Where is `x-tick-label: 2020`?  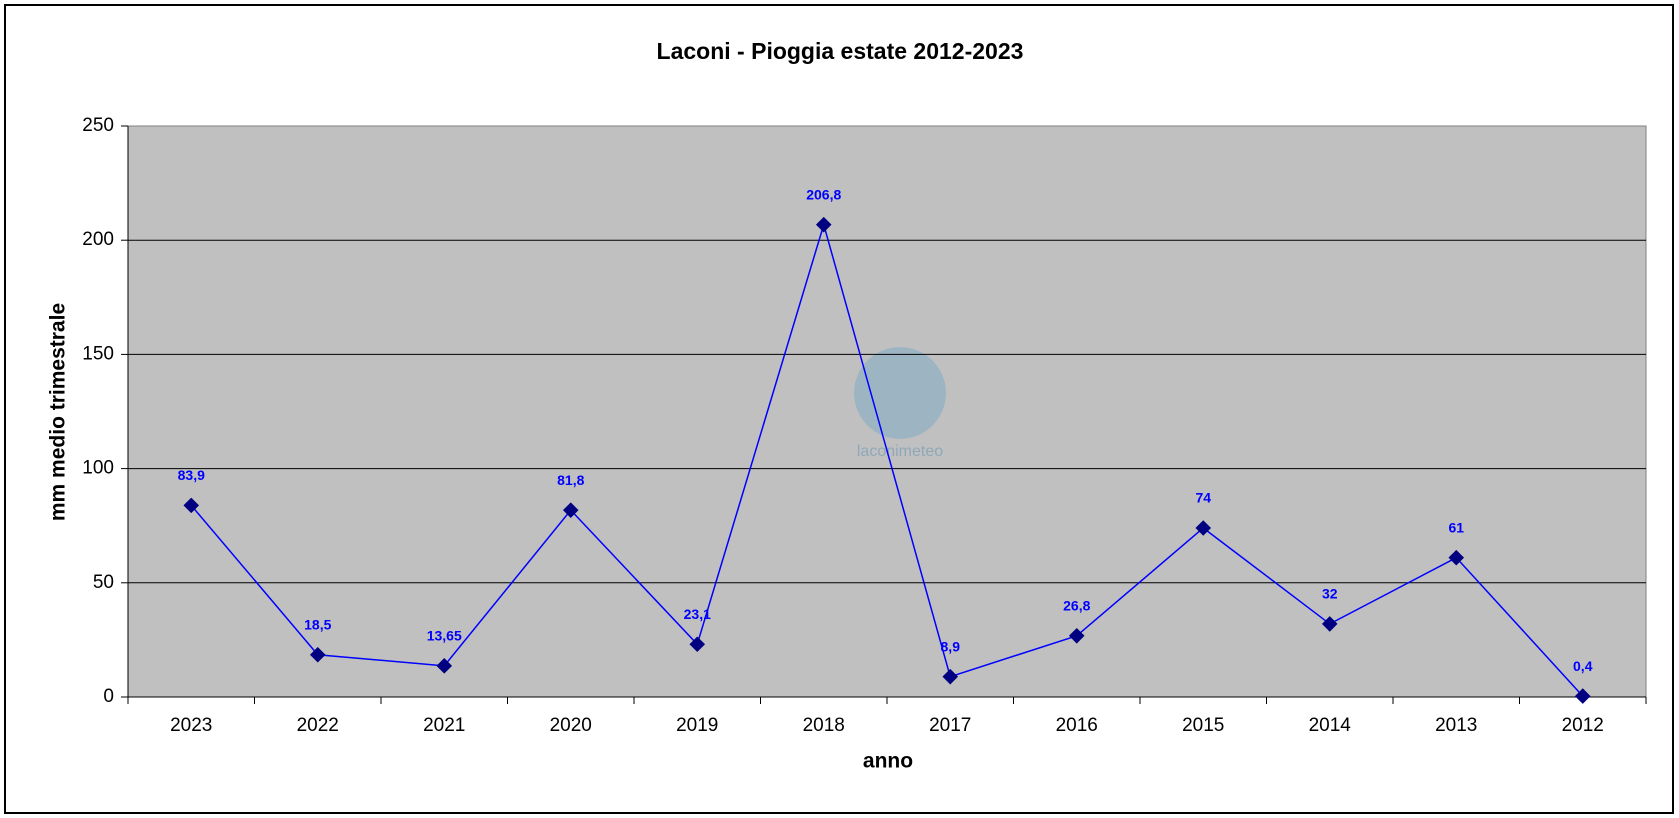
x-tick-label: 2020 is located at coordinates (571, 725).